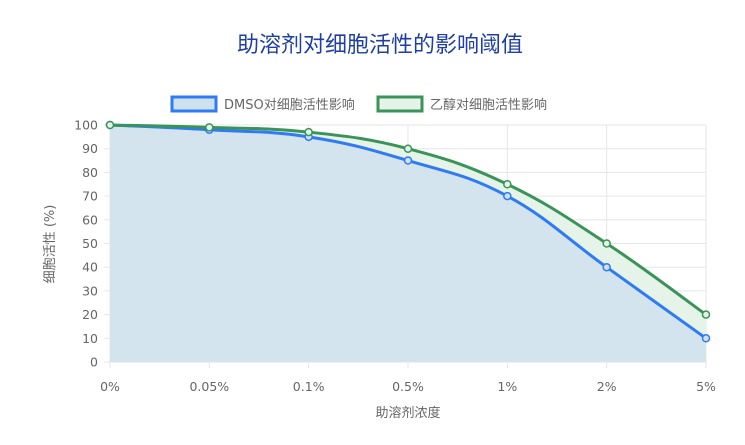 This screenshot has width=745, height=445. Describe the element at coordinates (90, 219) in the screenshot. I see `y-tick-label: 60` at that location.